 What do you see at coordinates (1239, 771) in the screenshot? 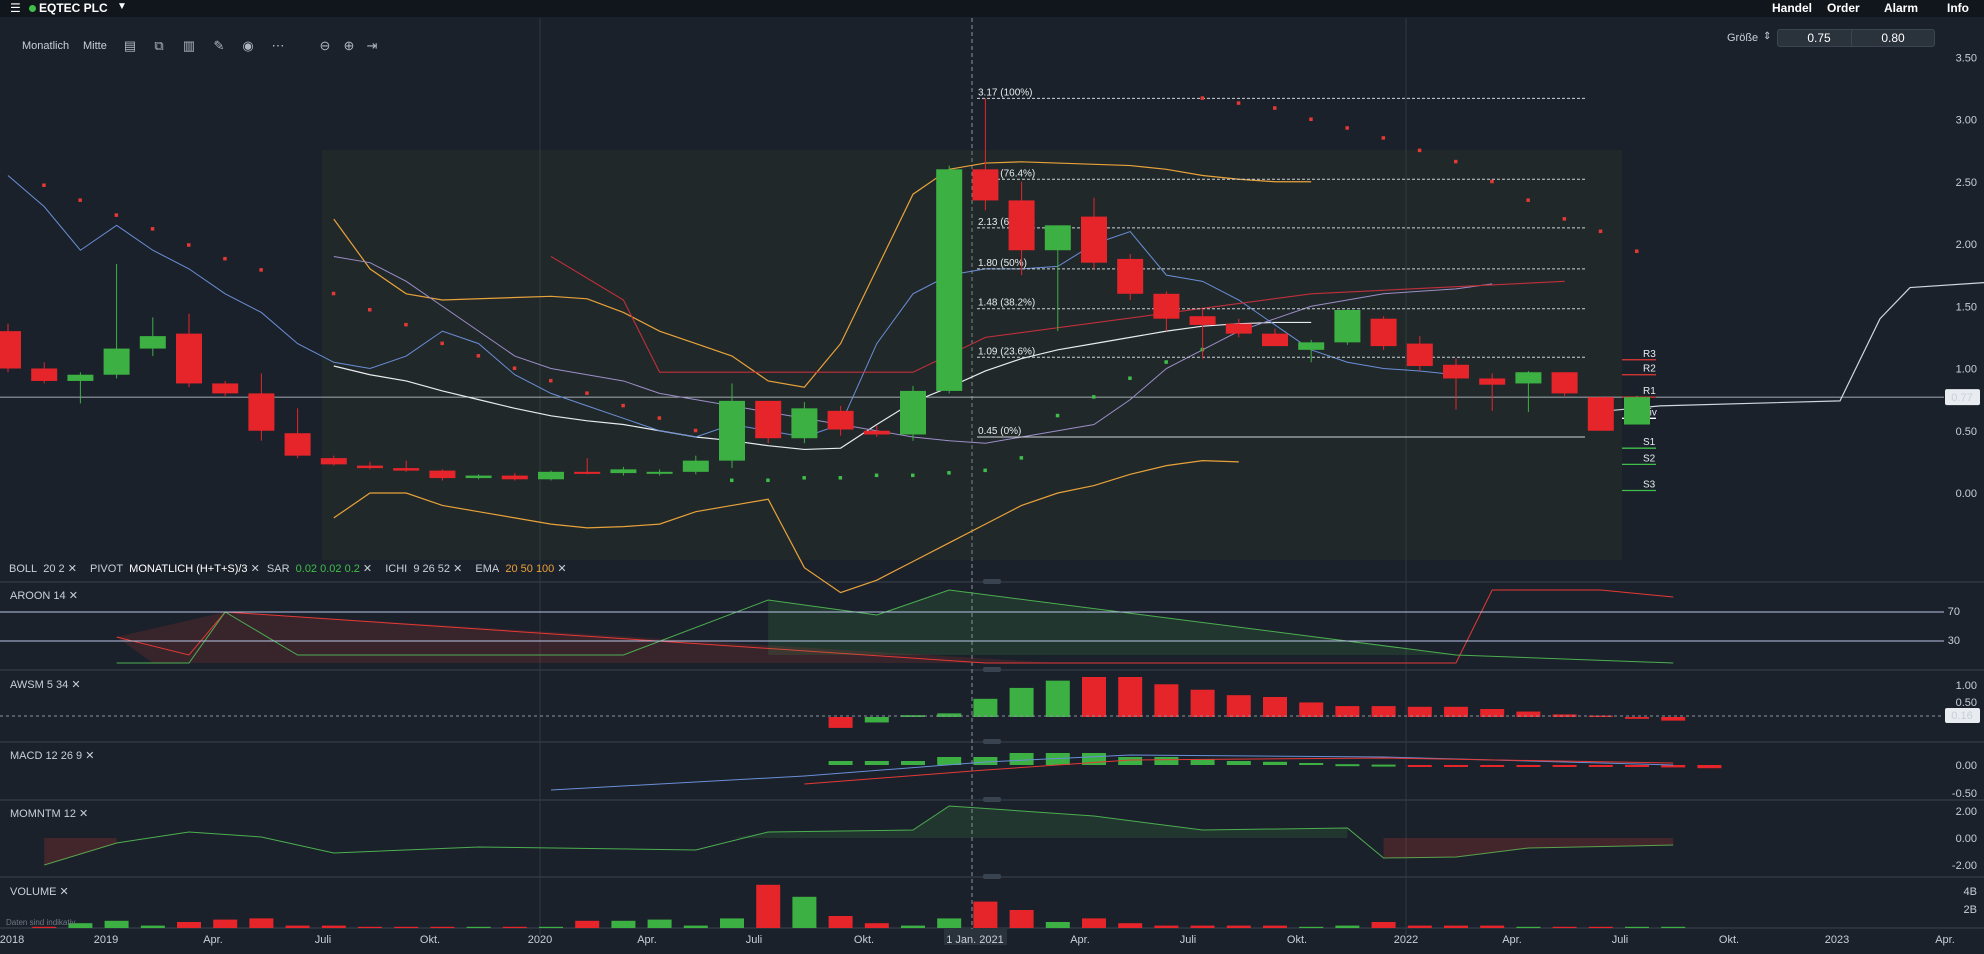
I see `macd-signal-line` at bounding box center [1239, 771].